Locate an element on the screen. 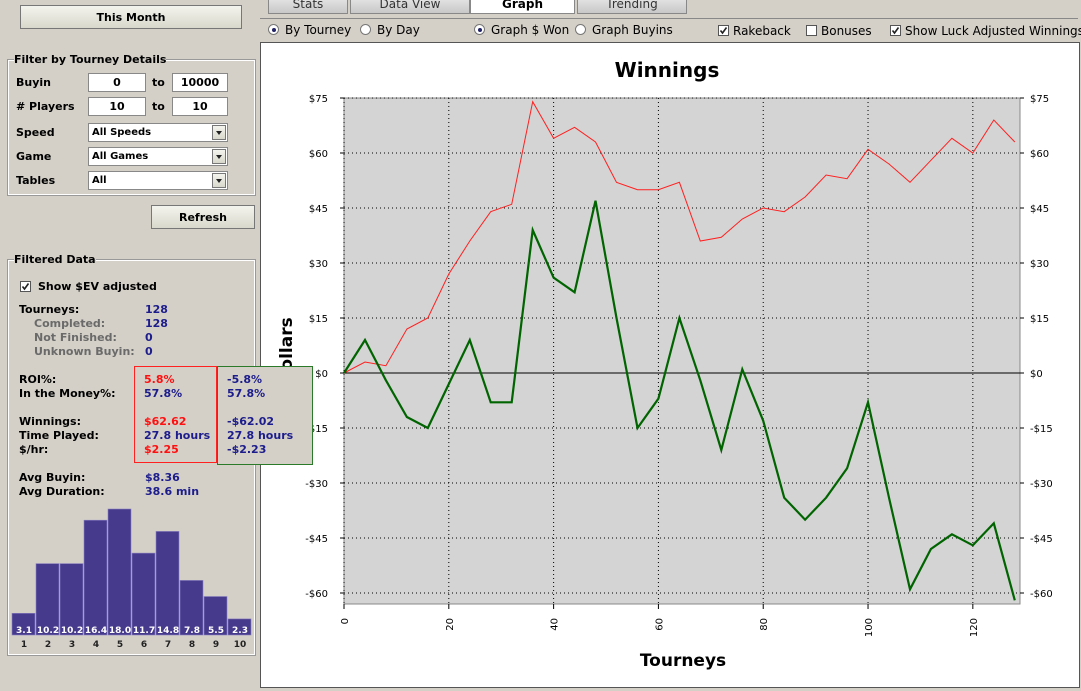  x-tick-label: 1 is located at coordinates (24, 645).